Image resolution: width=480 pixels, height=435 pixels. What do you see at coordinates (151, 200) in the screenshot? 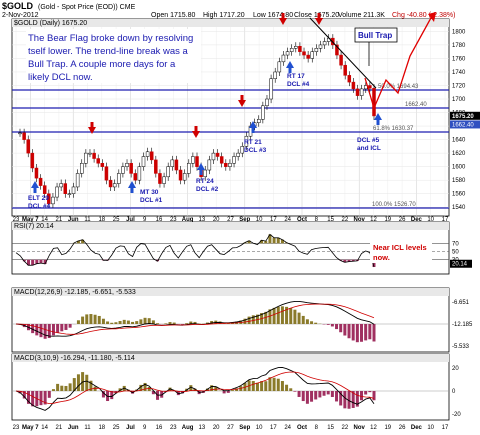
I see `svg-text: DCL #1` at bounding box center [151, 200].